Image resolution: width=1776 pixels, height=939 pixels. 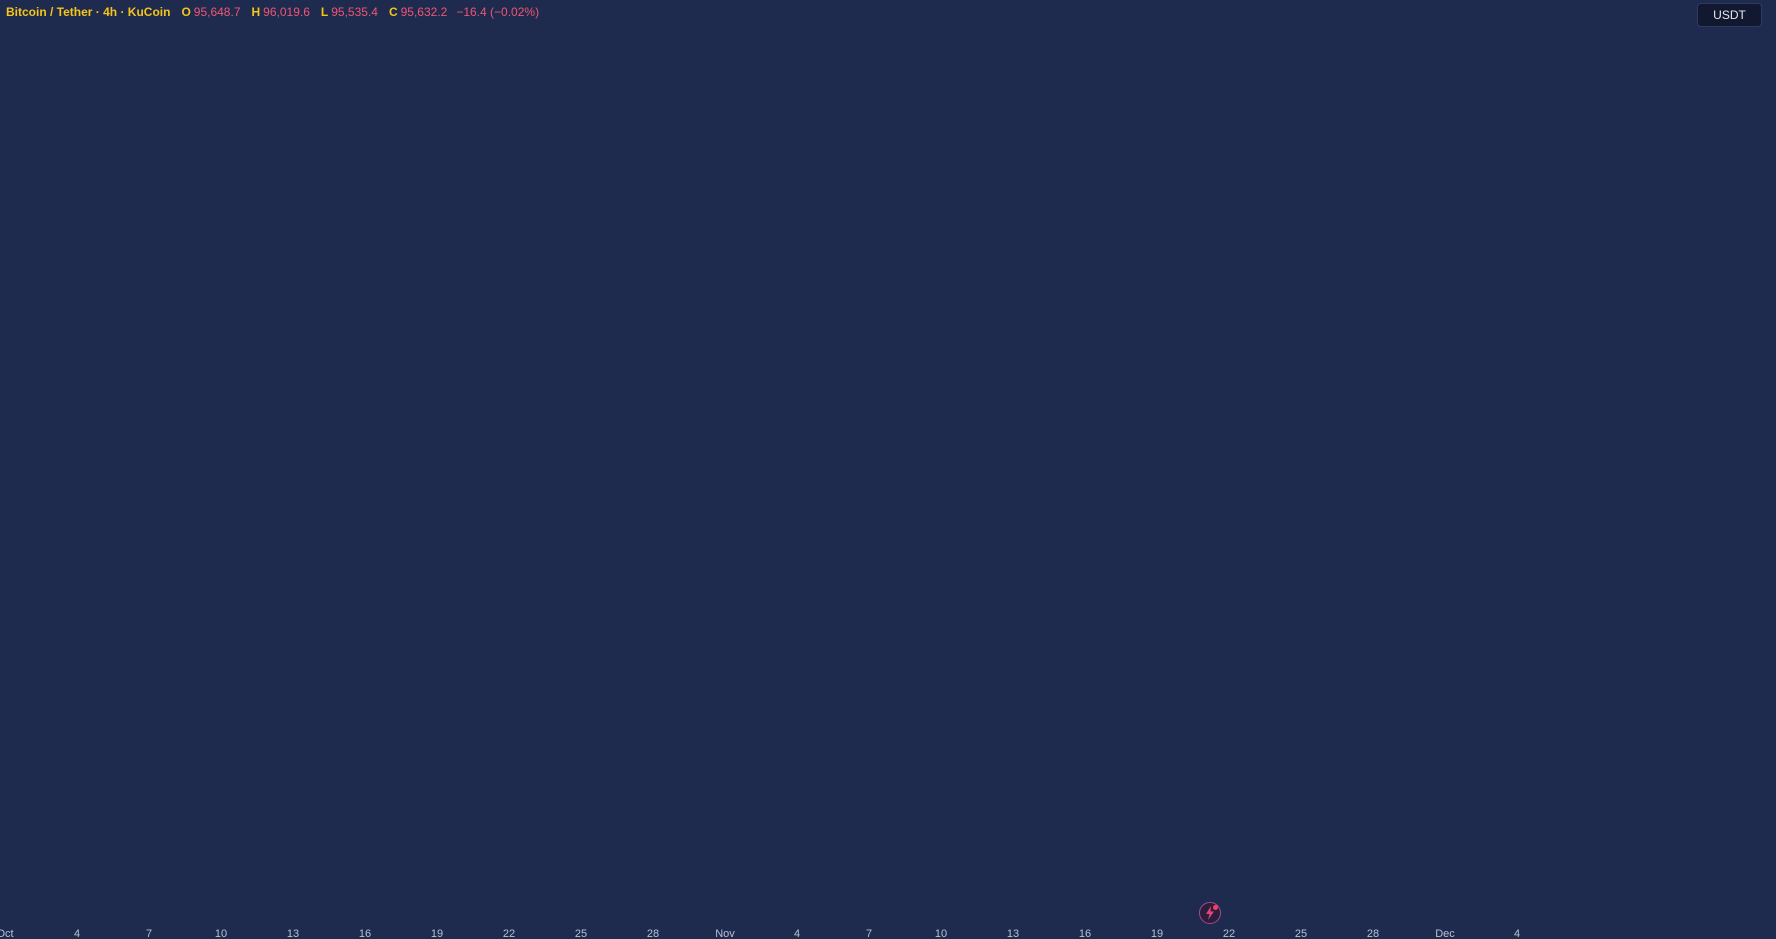 I want to click on close-value: 95,632.2, so click(x=424, y=12).